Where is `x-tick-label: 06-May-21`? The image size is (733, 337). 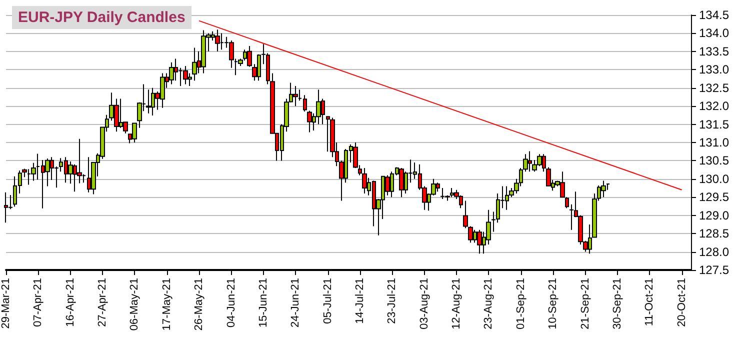 x-tick-label: 06-May-21 is located at coordinates (134, 304).